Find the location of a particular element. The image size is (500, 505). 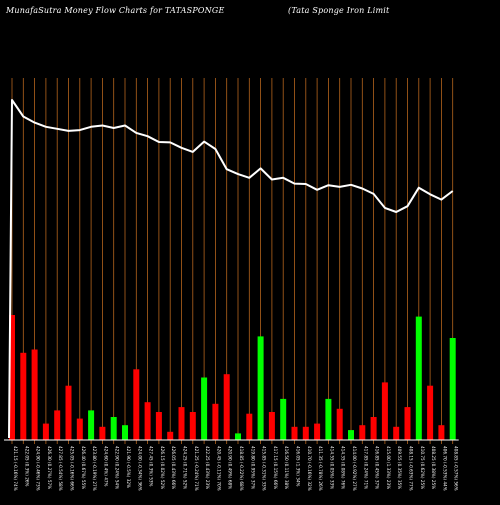

x-tick-label: 420.90 (0.49%) 68% is located at coordinates (230, 467).